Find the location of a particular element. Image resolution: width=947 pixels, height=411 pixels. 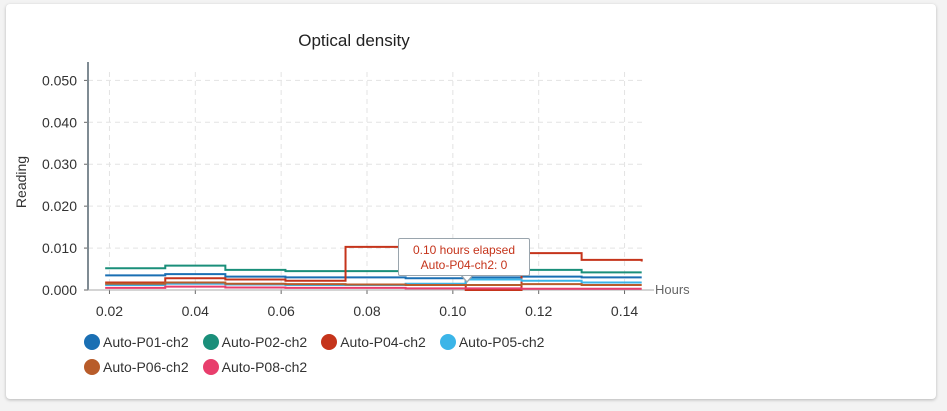

tooltip-arrow-inner is located at coordinates (467, 277).